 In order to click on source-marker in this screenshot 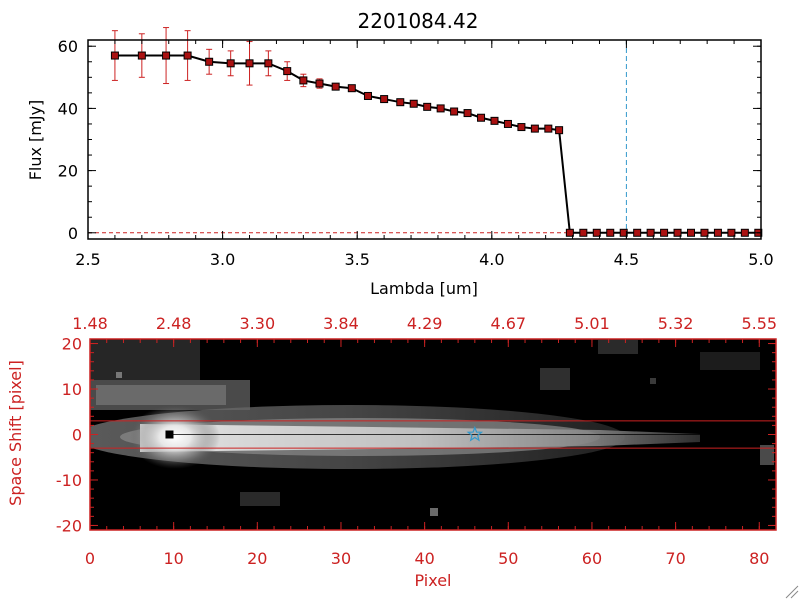, I will do `click(169, 434)`.